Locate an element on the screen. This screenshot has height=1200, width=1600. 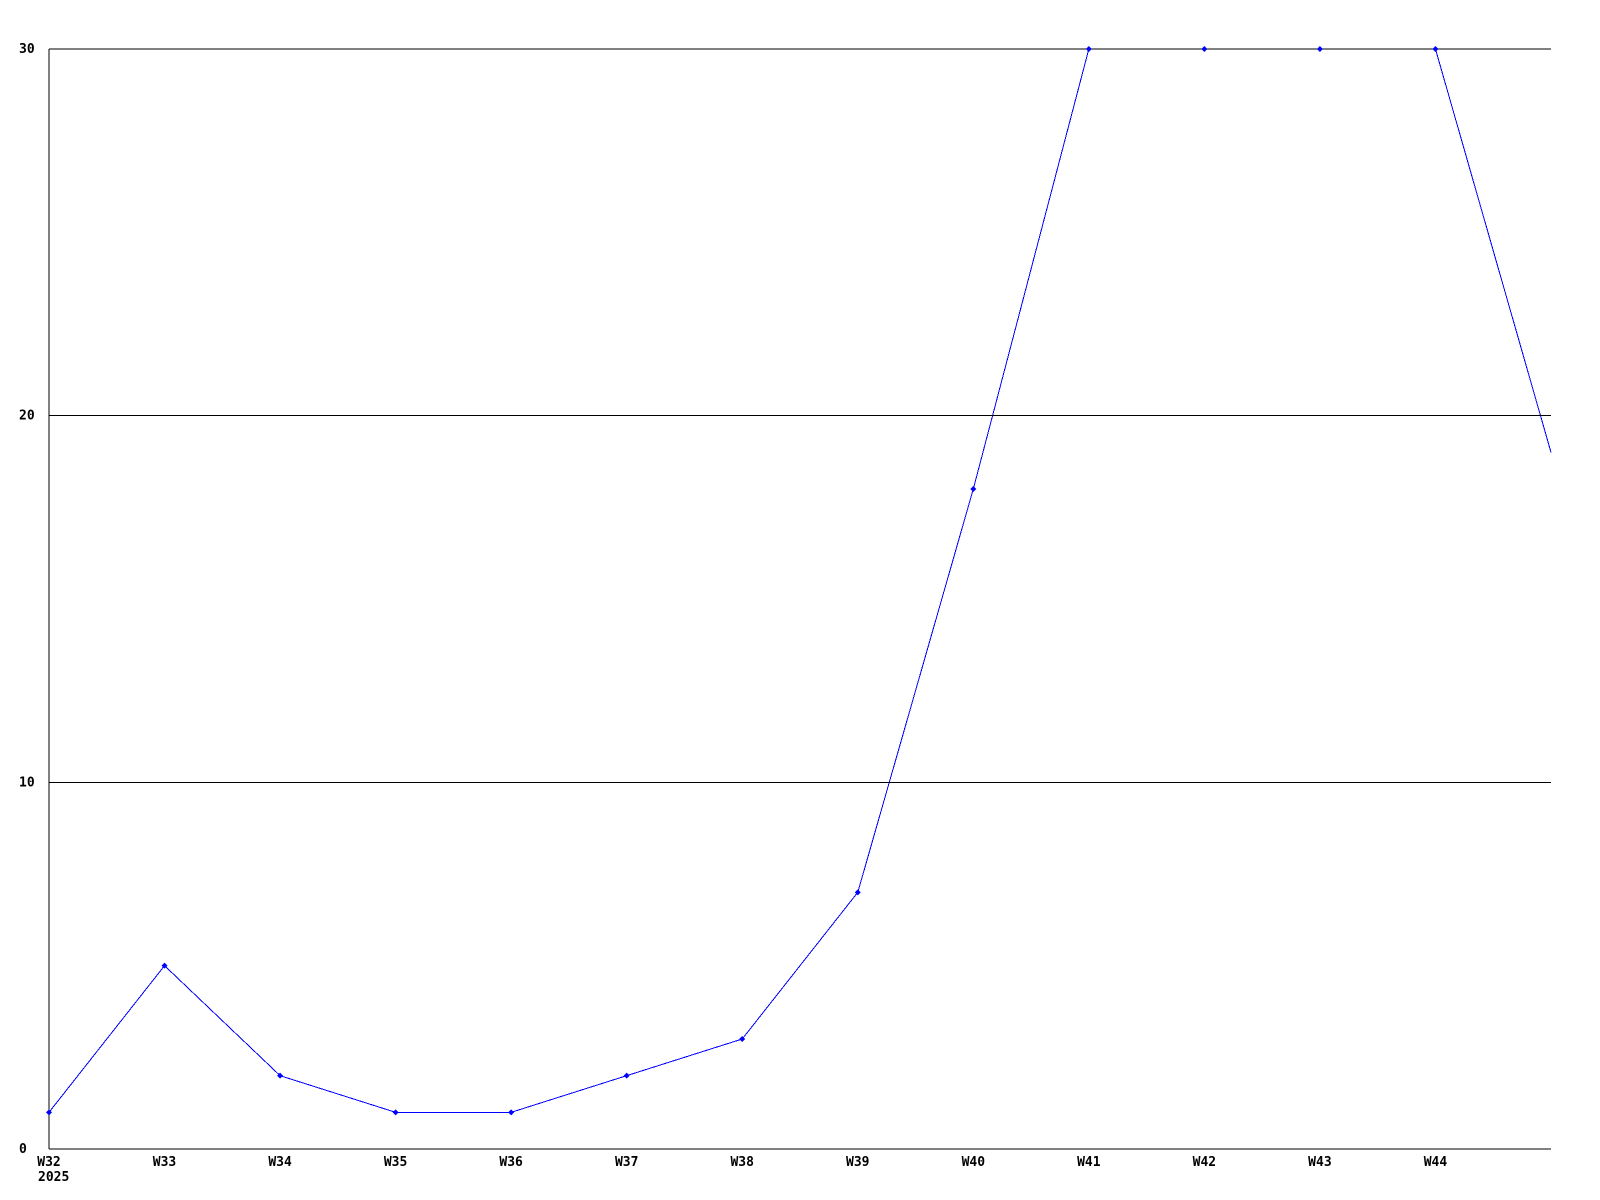
x-tick-label: W33 is located at coordinates (164, 1162).